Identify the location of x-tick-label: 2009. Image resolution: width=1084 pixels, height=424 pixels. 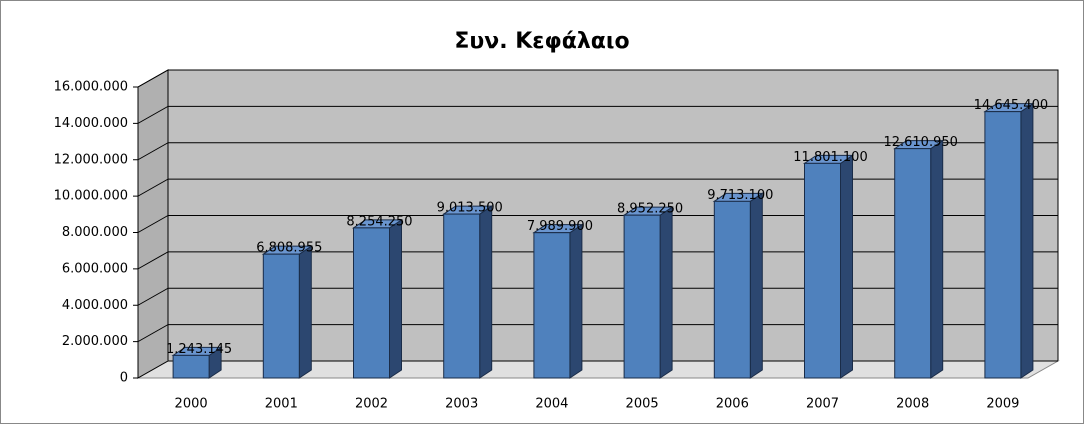
(1002, 404).